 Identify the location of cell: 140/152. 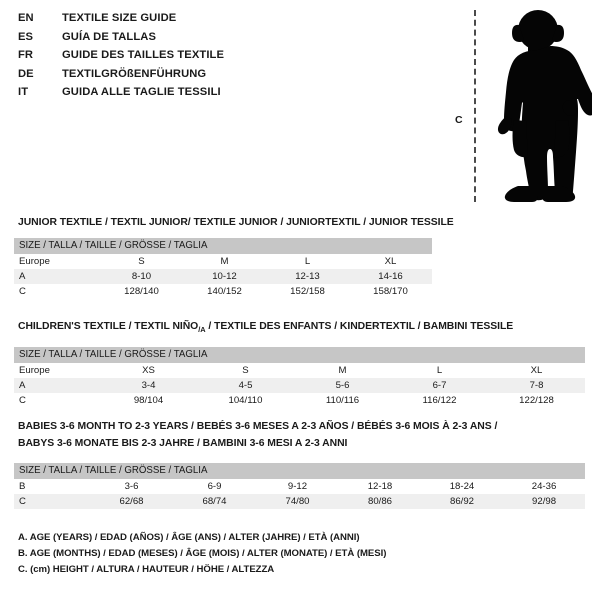
(224, 292).